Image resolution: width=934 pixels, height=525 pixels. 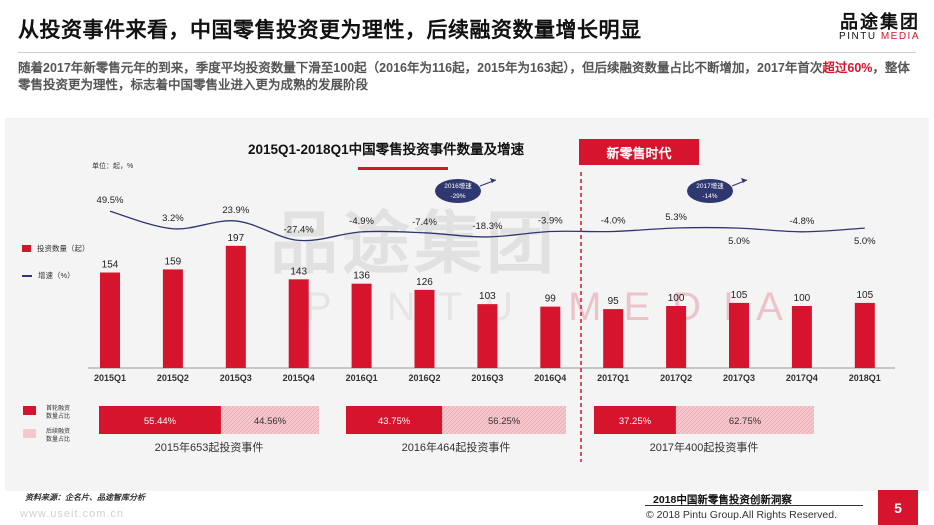 I want to click on share-first-2015, so click(x=160, y=420).